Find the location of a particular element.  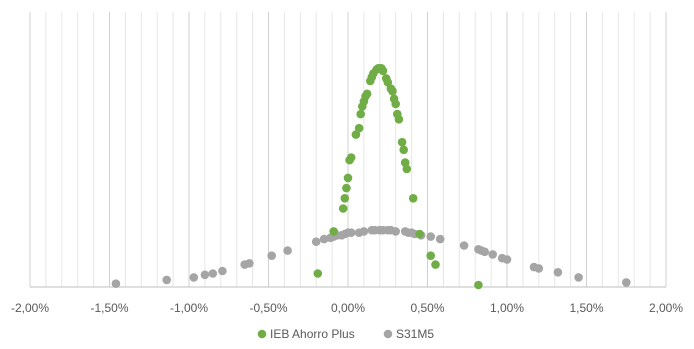

x-tick-label: 2,00% is located at coordinates (666, 308).